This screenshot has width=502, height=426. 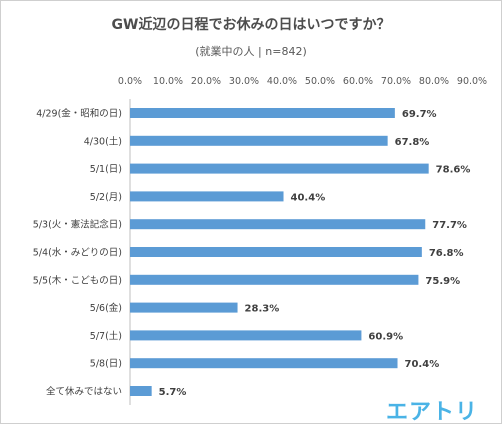 I want to click on category-label: 5/3(火・憲法記念日), so click(x=77, y=225).